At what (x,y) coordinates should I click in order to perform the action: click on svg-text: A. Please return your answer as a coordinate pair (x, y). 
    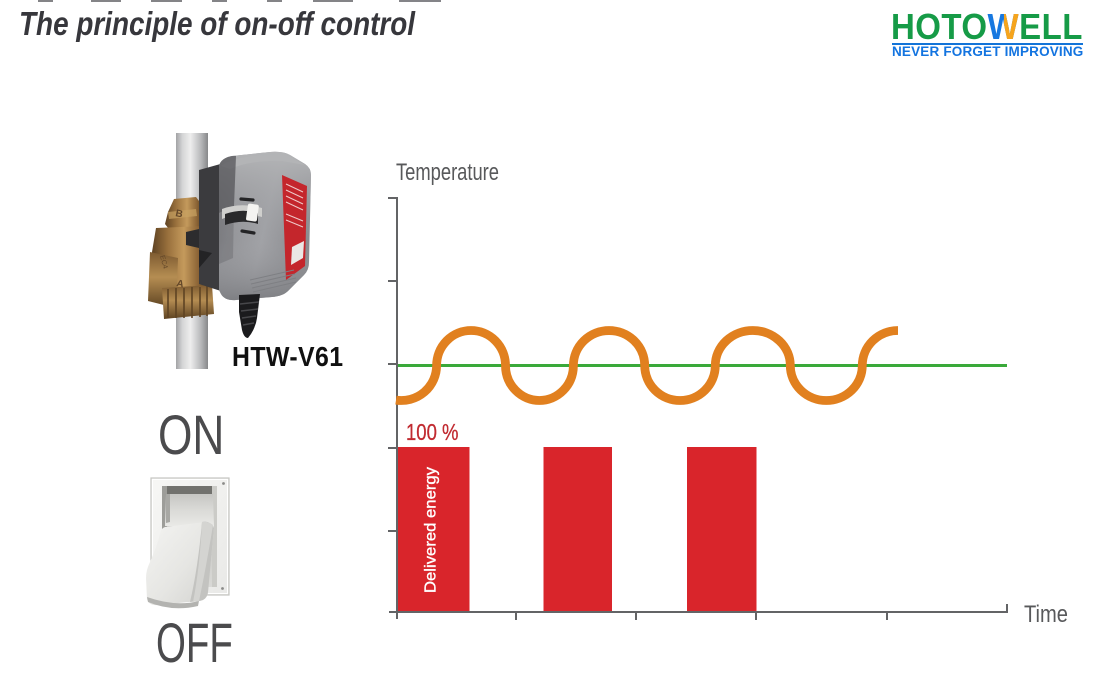
    Looking at the image, I should click on (179, 284).